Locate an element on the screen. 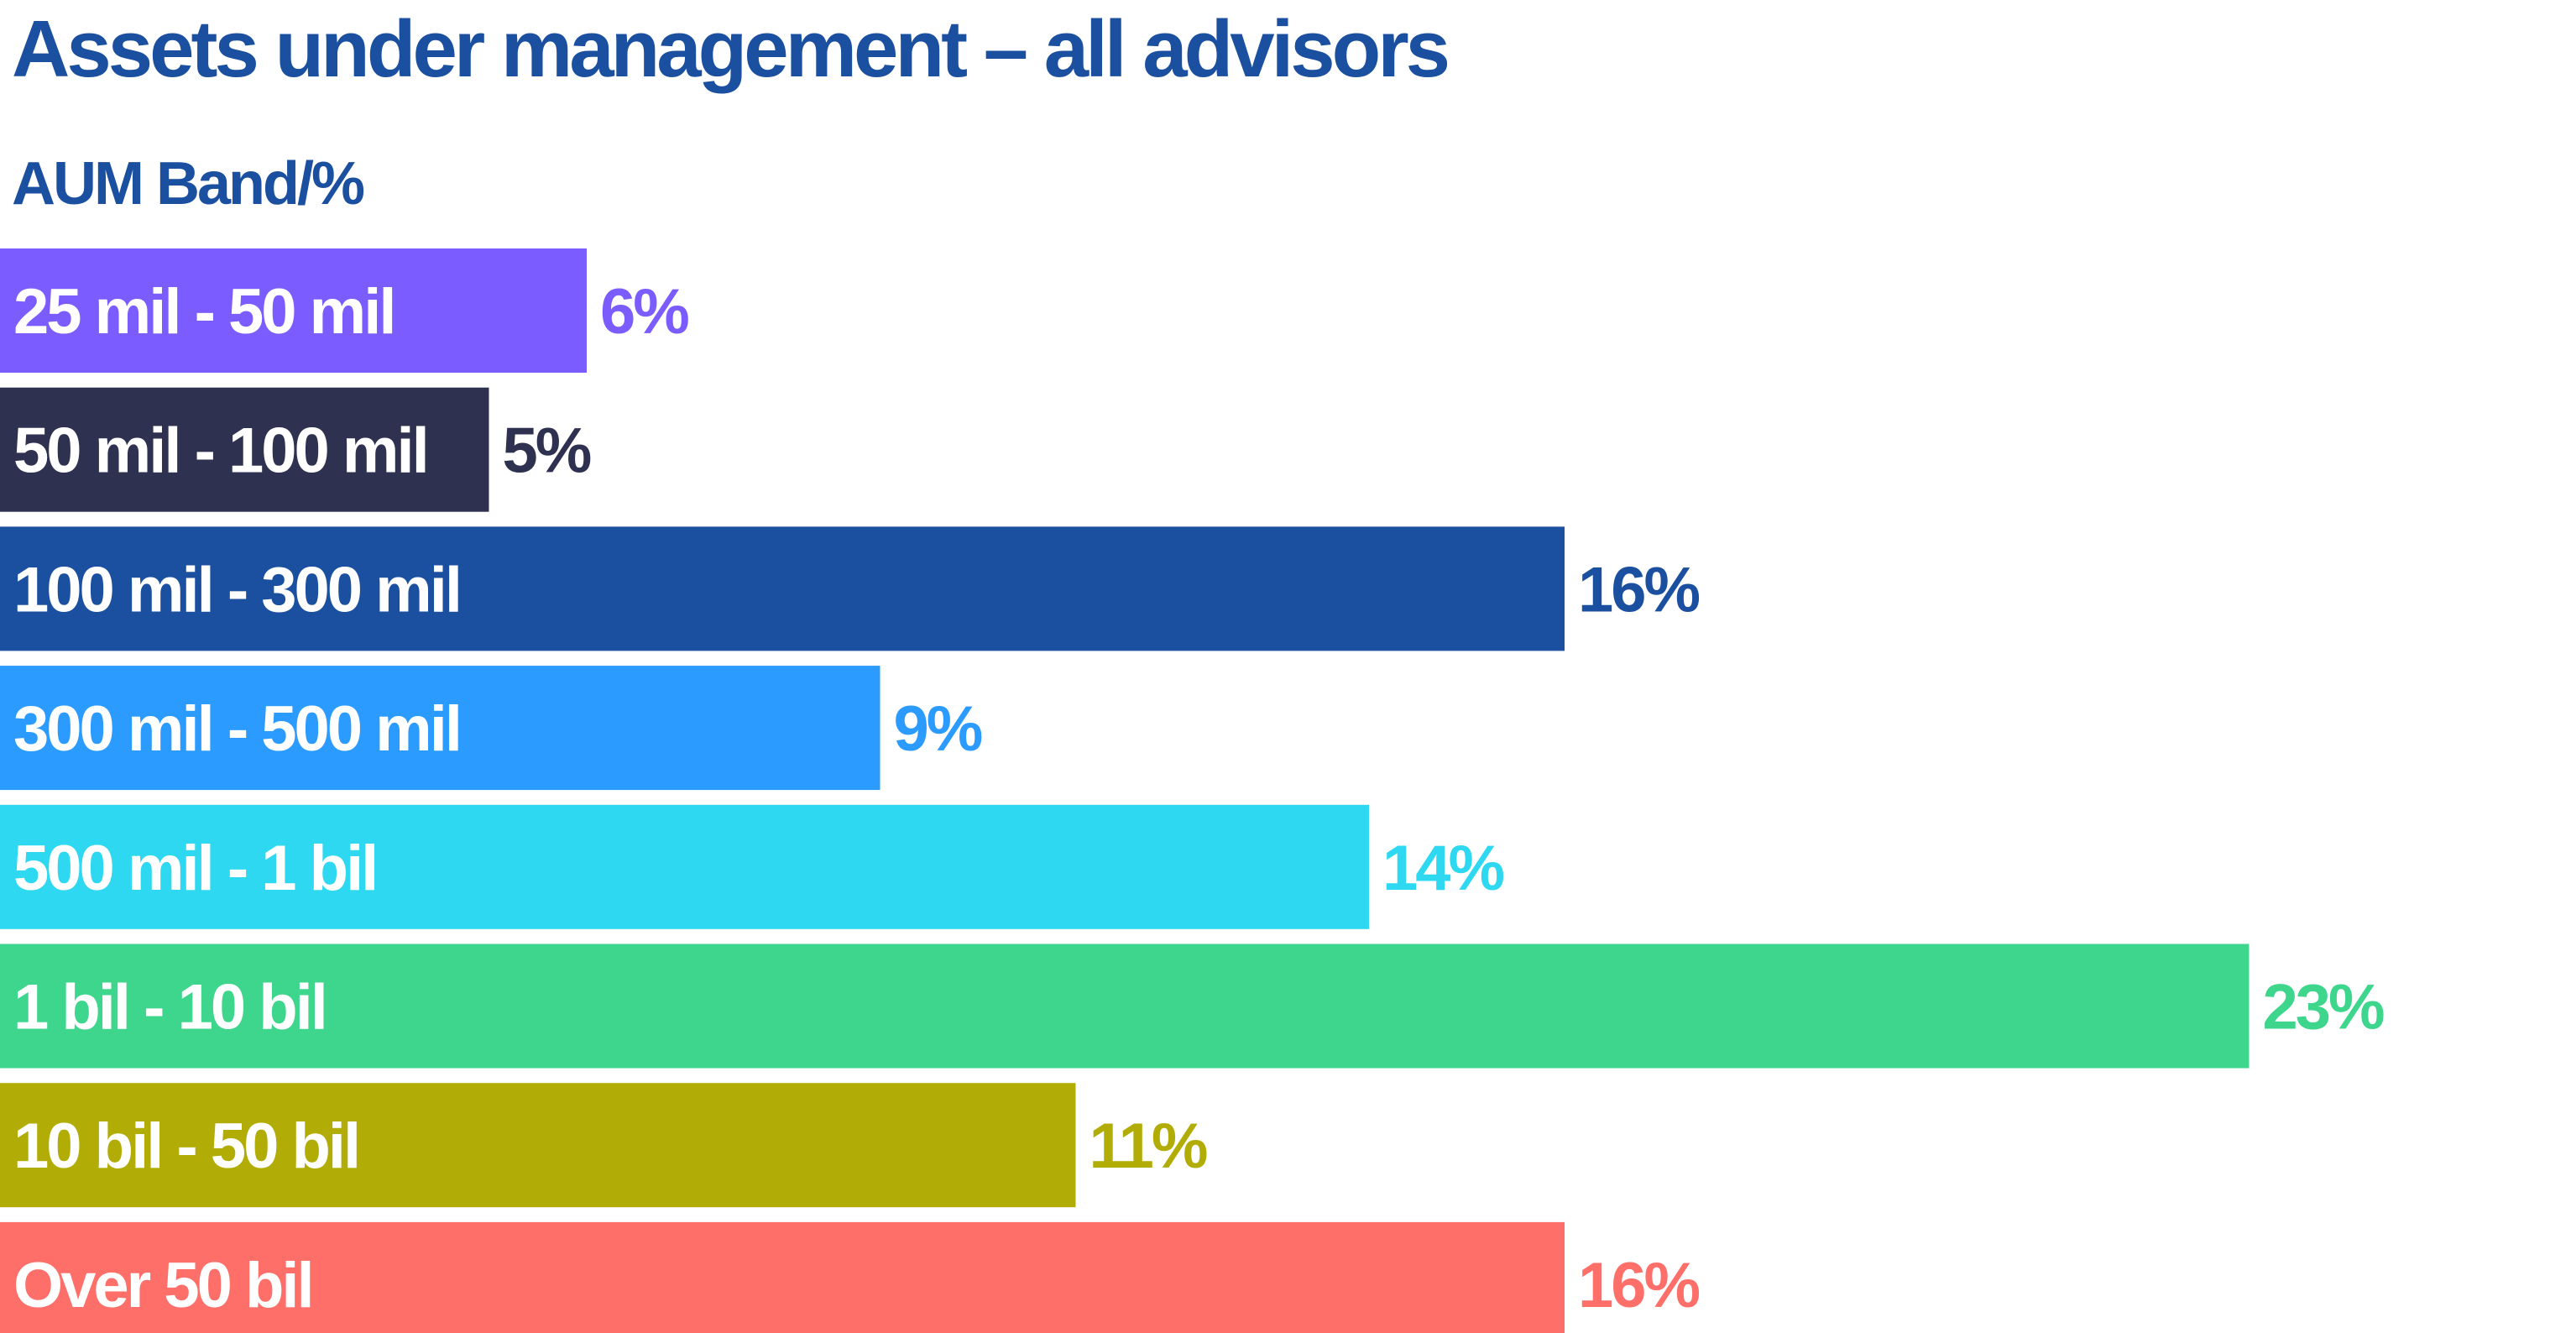 This screenshot has width=2576, height=1333. bar-value-label: 11% is located at coordinates (1148, 1146).